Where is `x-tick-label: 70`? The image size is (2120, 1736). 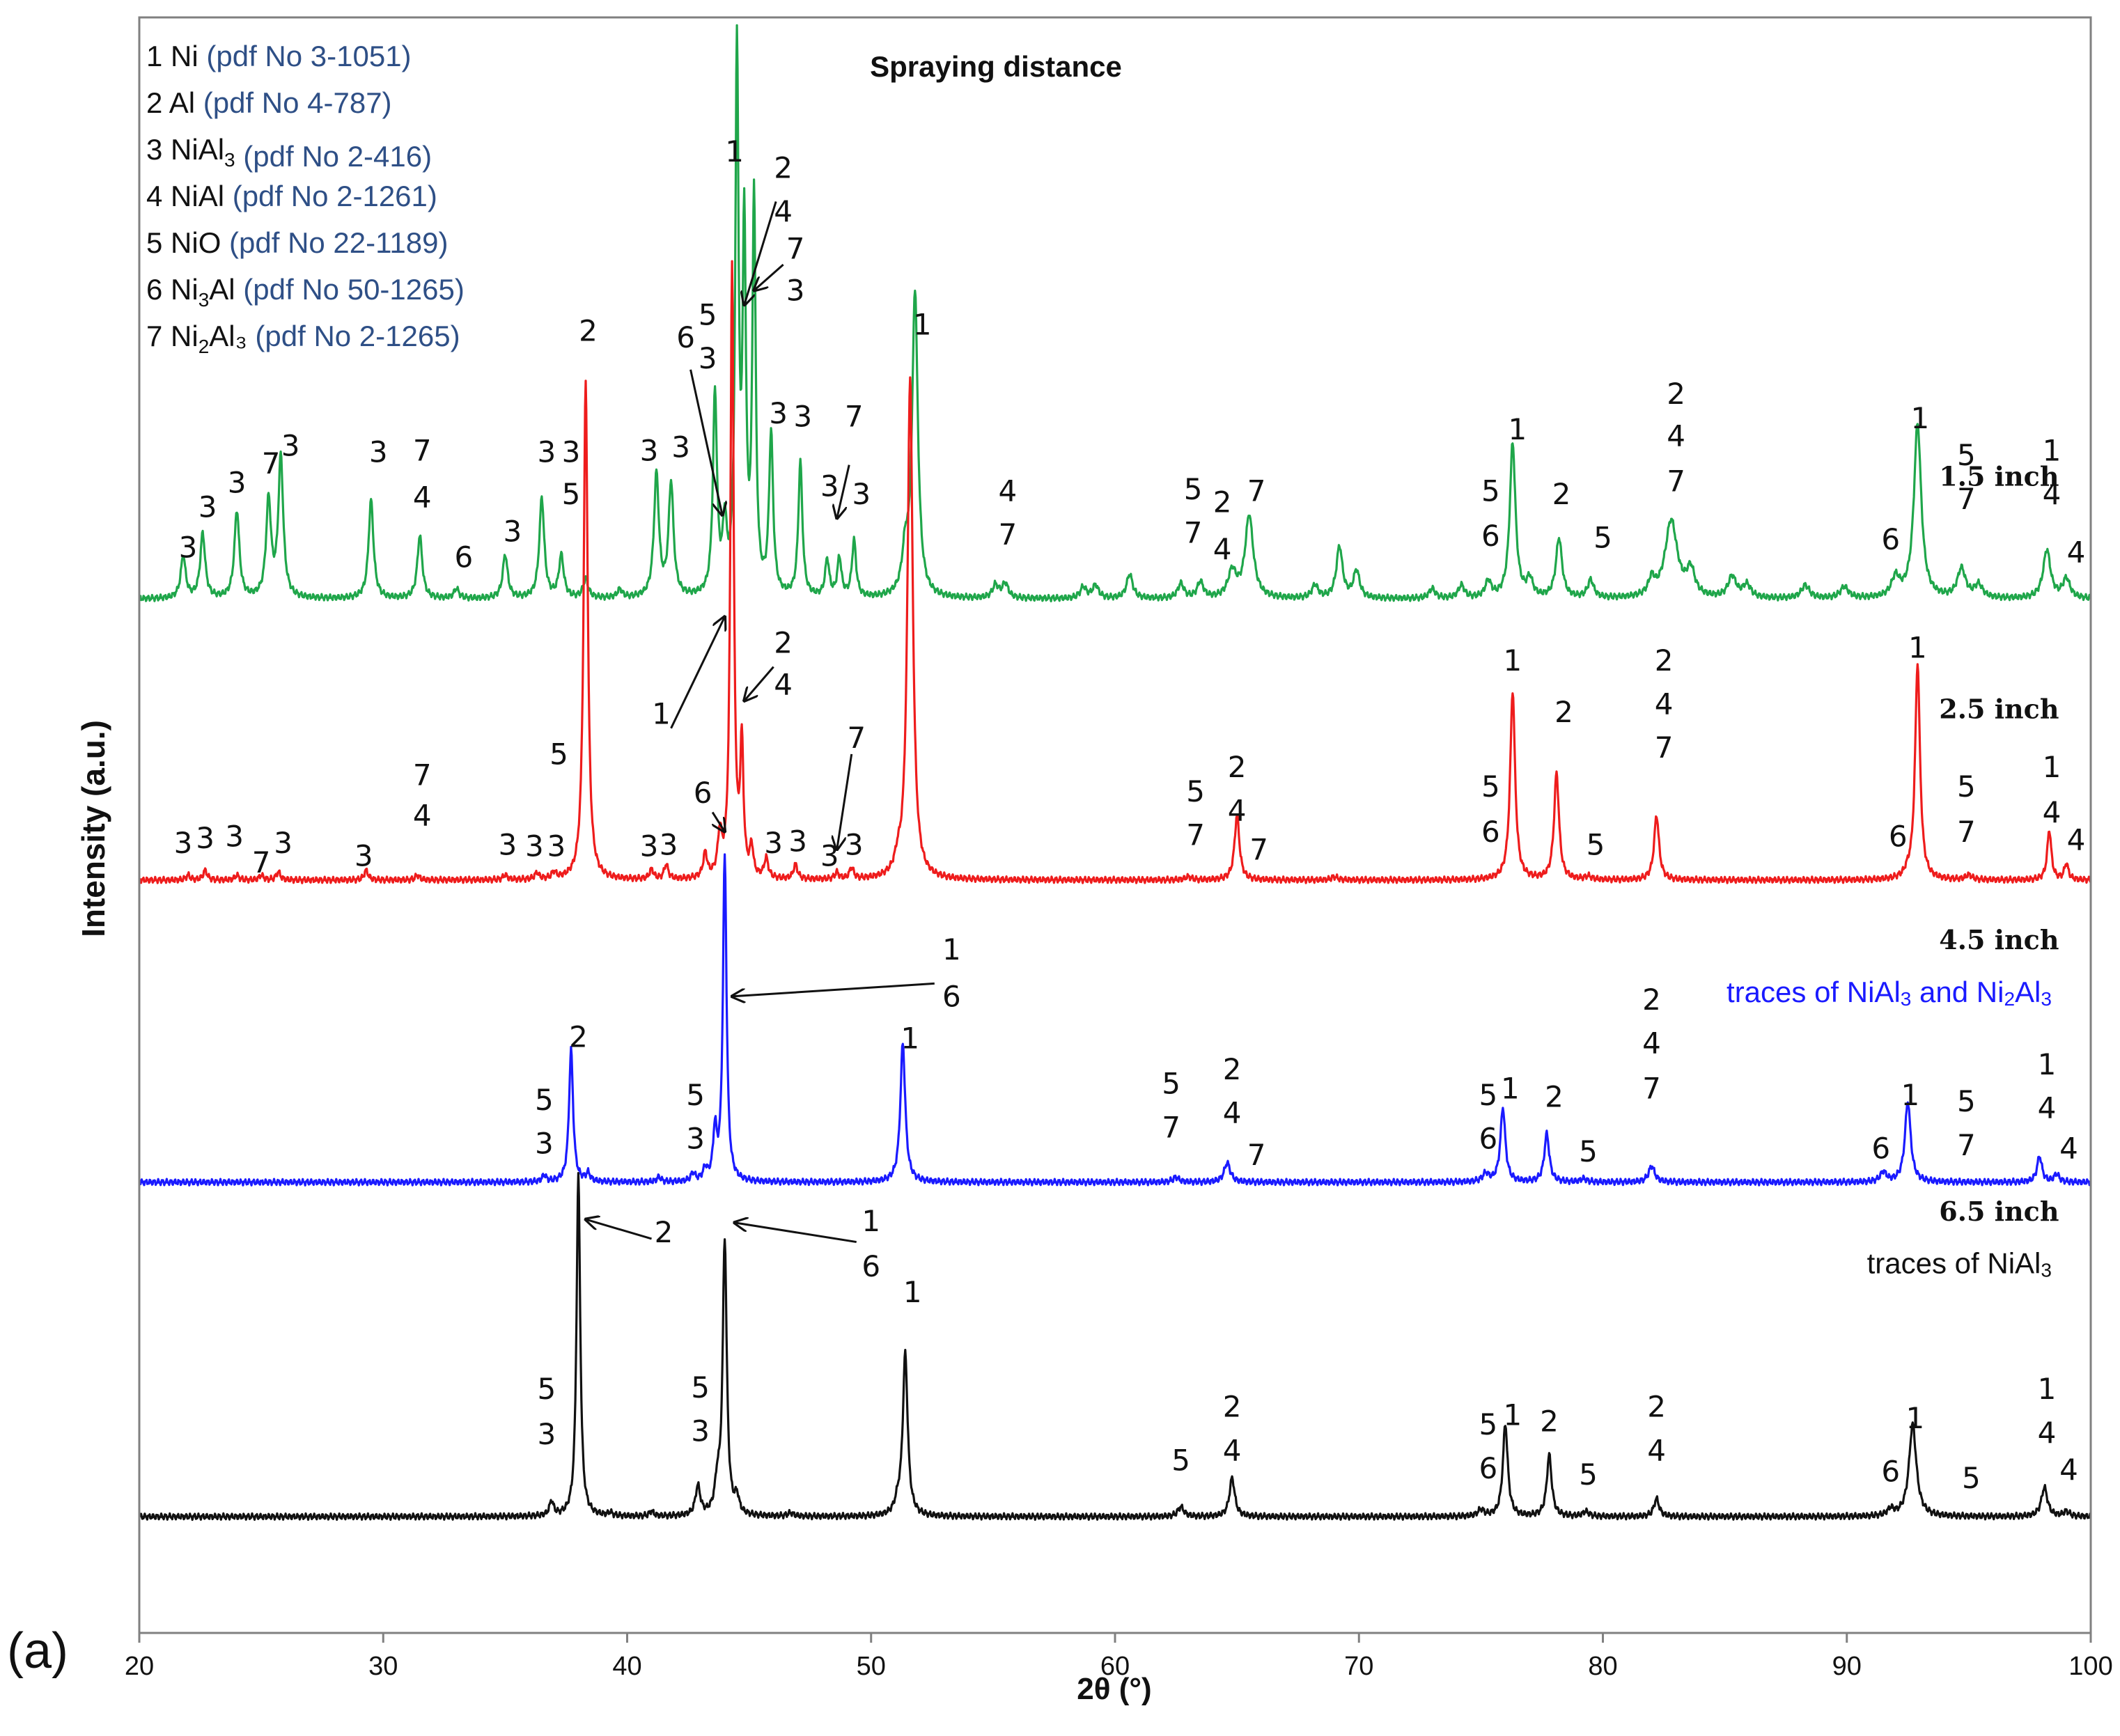
x-tick-label: 70 is located at coordinates (1358, 1666).